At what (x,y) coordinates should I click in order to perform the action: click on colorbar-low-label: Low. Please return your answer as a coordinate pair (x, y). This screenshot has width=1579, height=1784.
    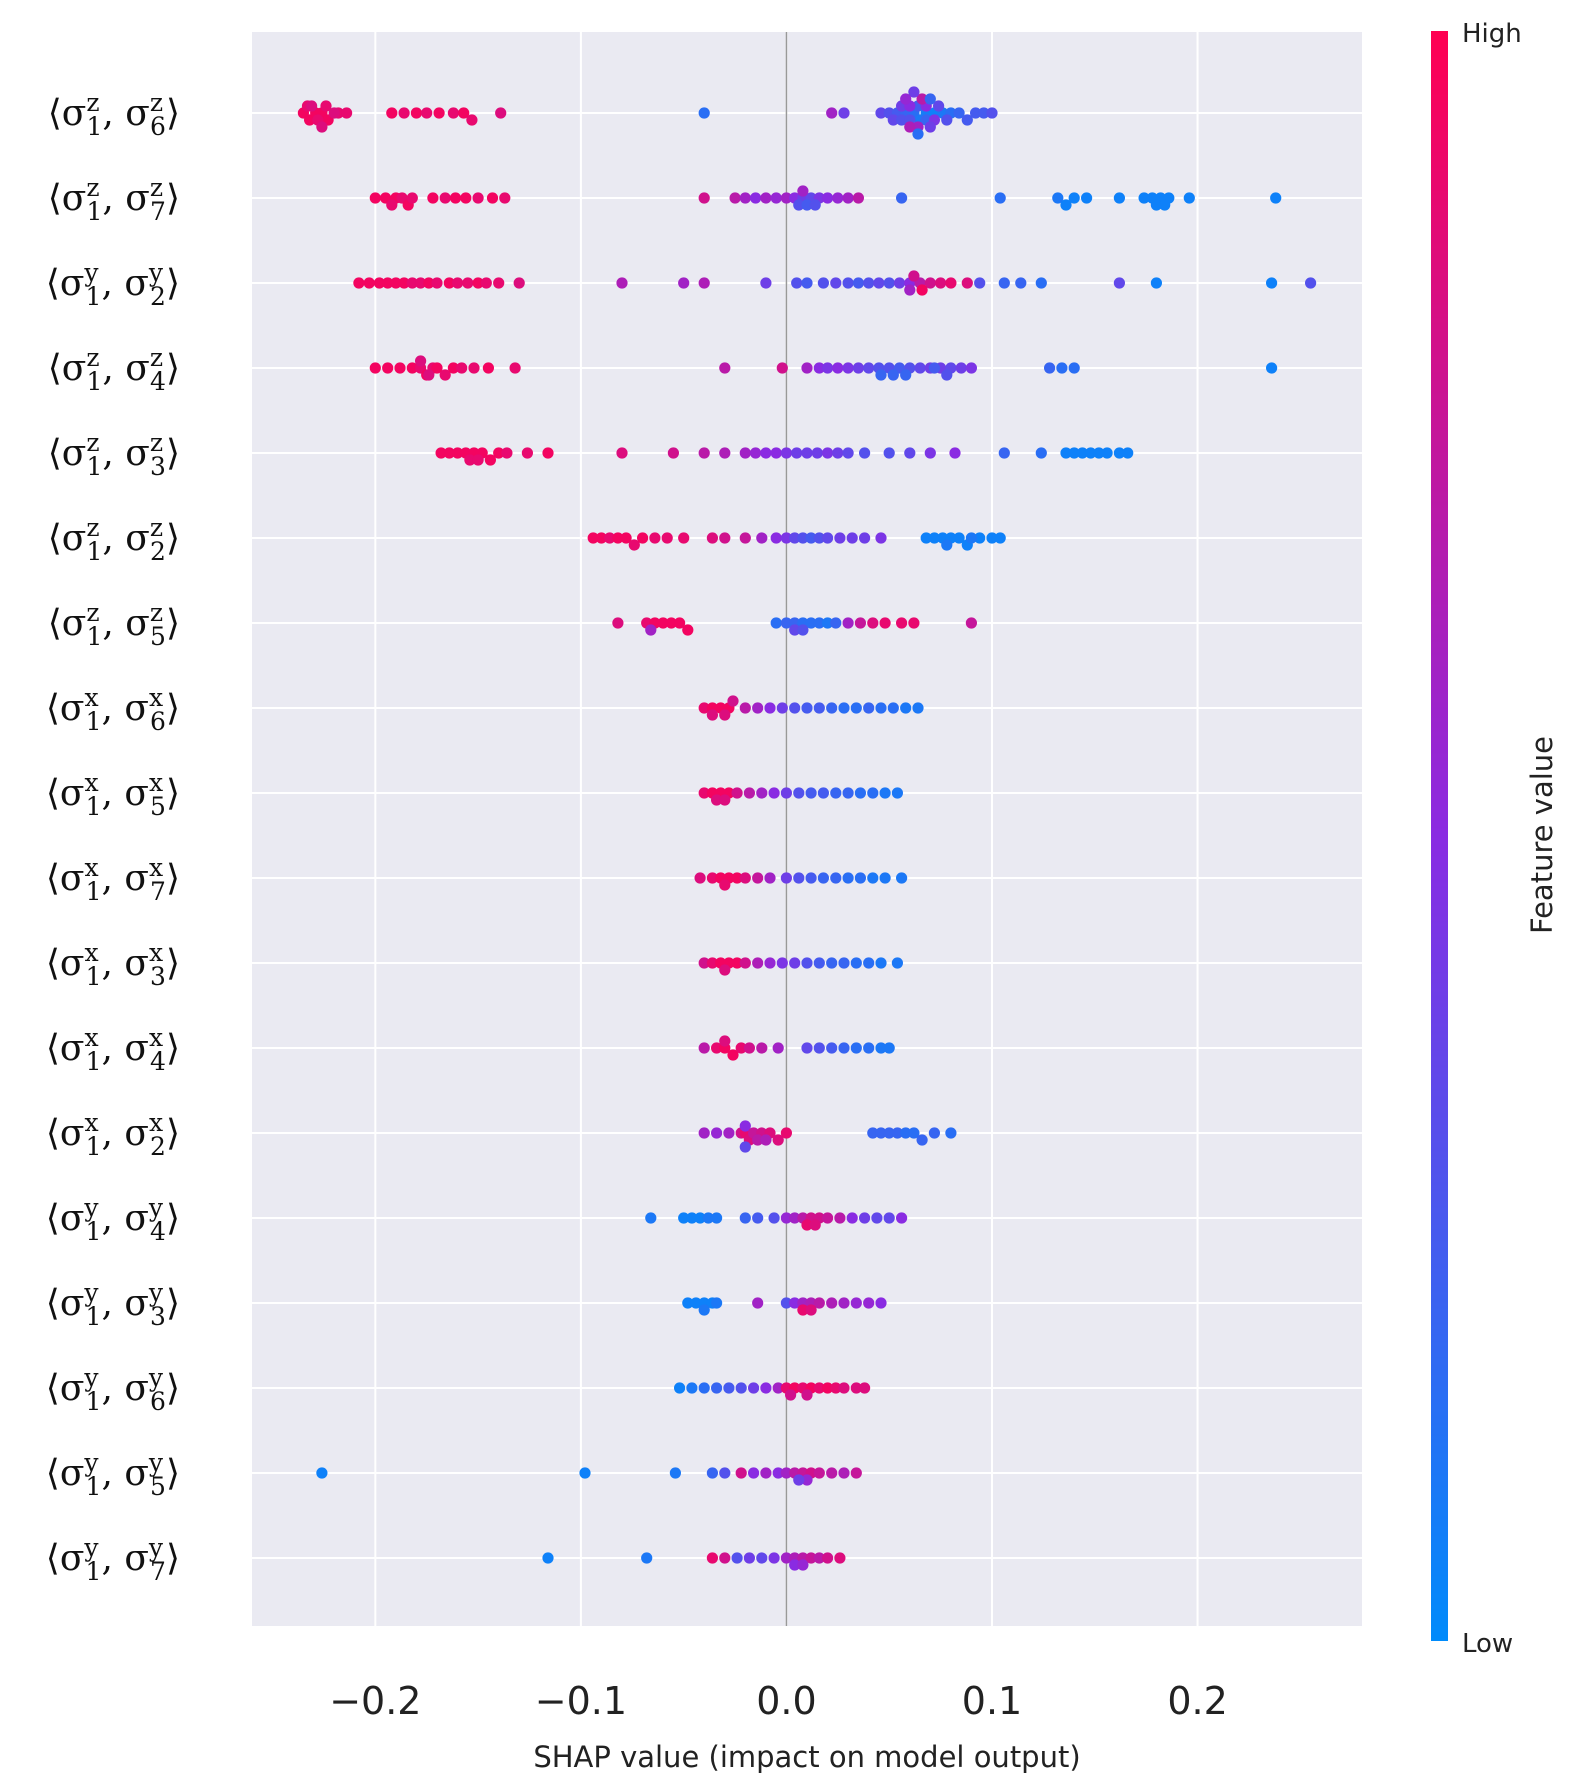
    Looking at the image, I should click on (1487, 1644).